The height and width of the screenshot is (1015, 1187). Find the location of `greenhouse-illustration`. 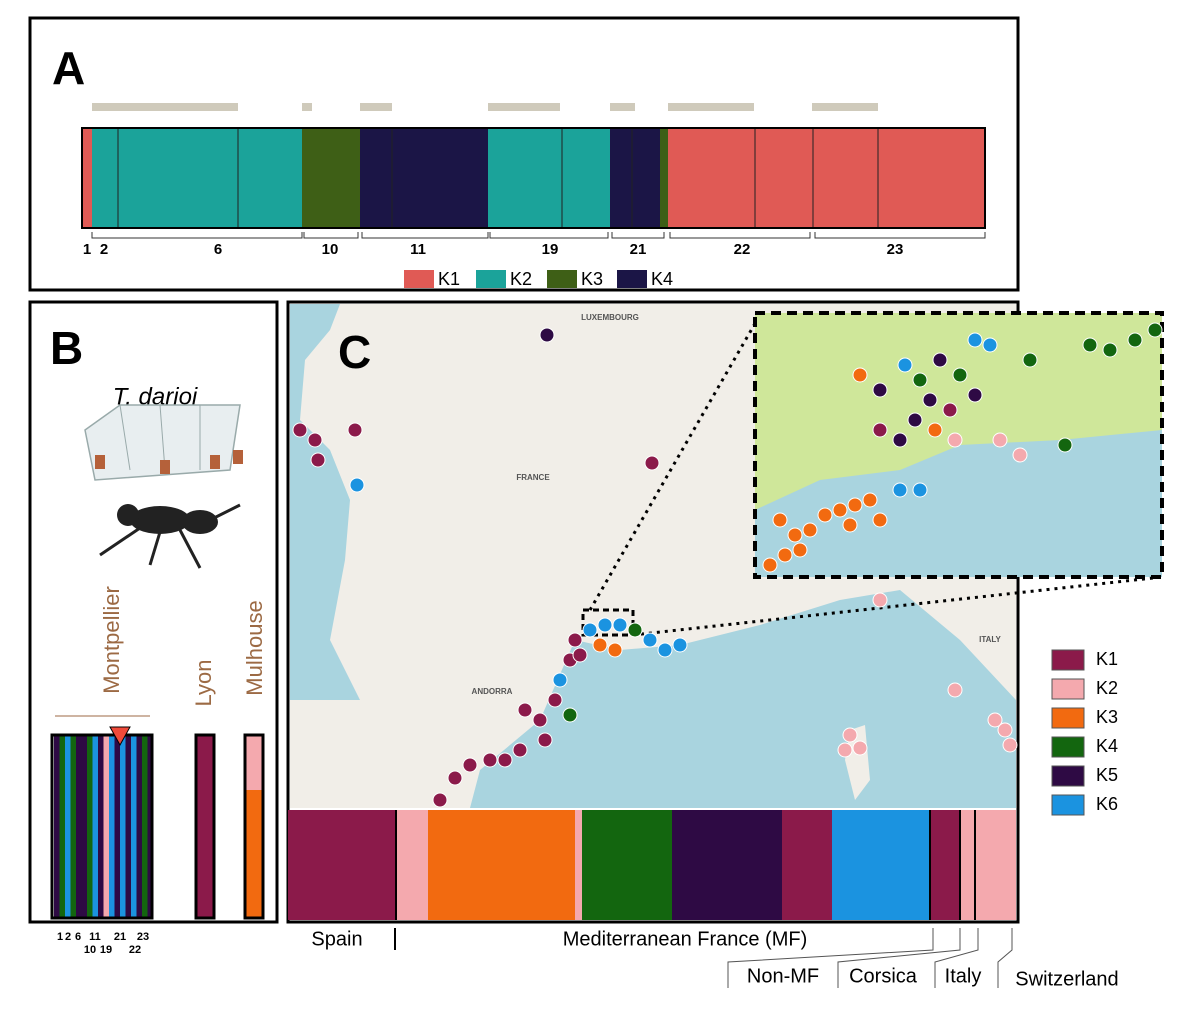

greenhouse-illustration is located at coordinates (163, 486).